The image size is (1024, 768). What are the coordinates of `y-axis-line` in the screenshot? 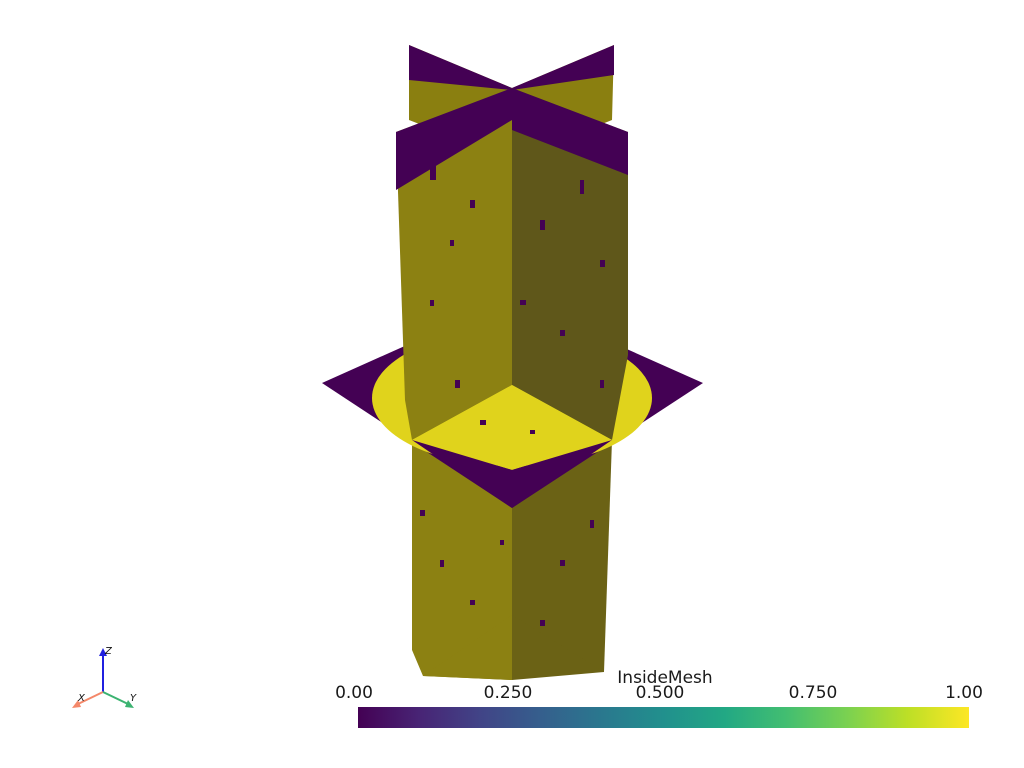 It's located at (115, 698).